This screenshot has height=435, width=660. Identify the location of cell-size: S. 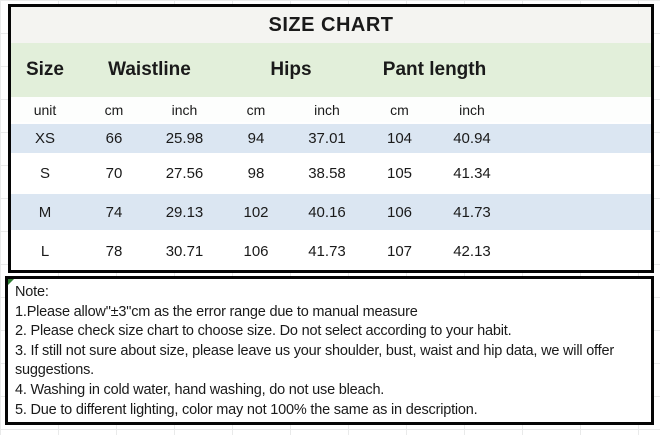
(44, 173).